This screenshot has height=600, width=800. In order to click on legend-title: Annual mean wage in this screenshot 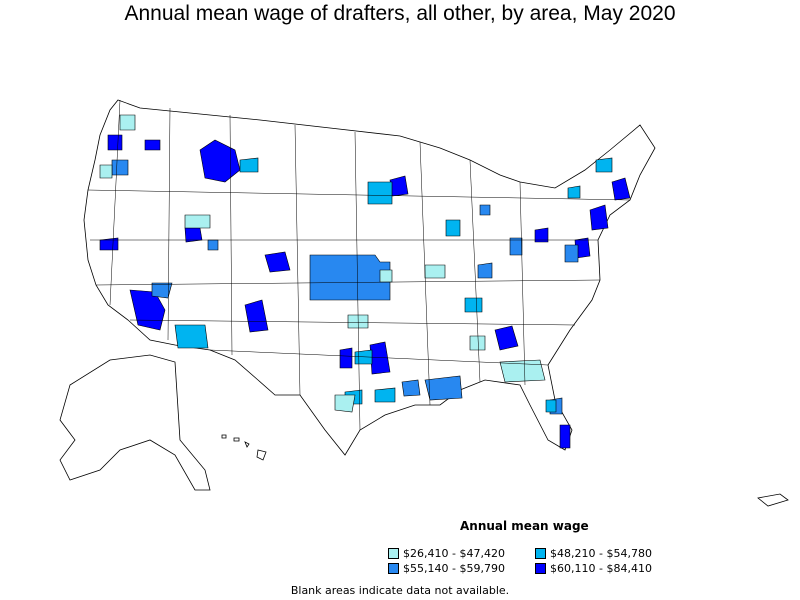, I will do `click(524, 526)`.